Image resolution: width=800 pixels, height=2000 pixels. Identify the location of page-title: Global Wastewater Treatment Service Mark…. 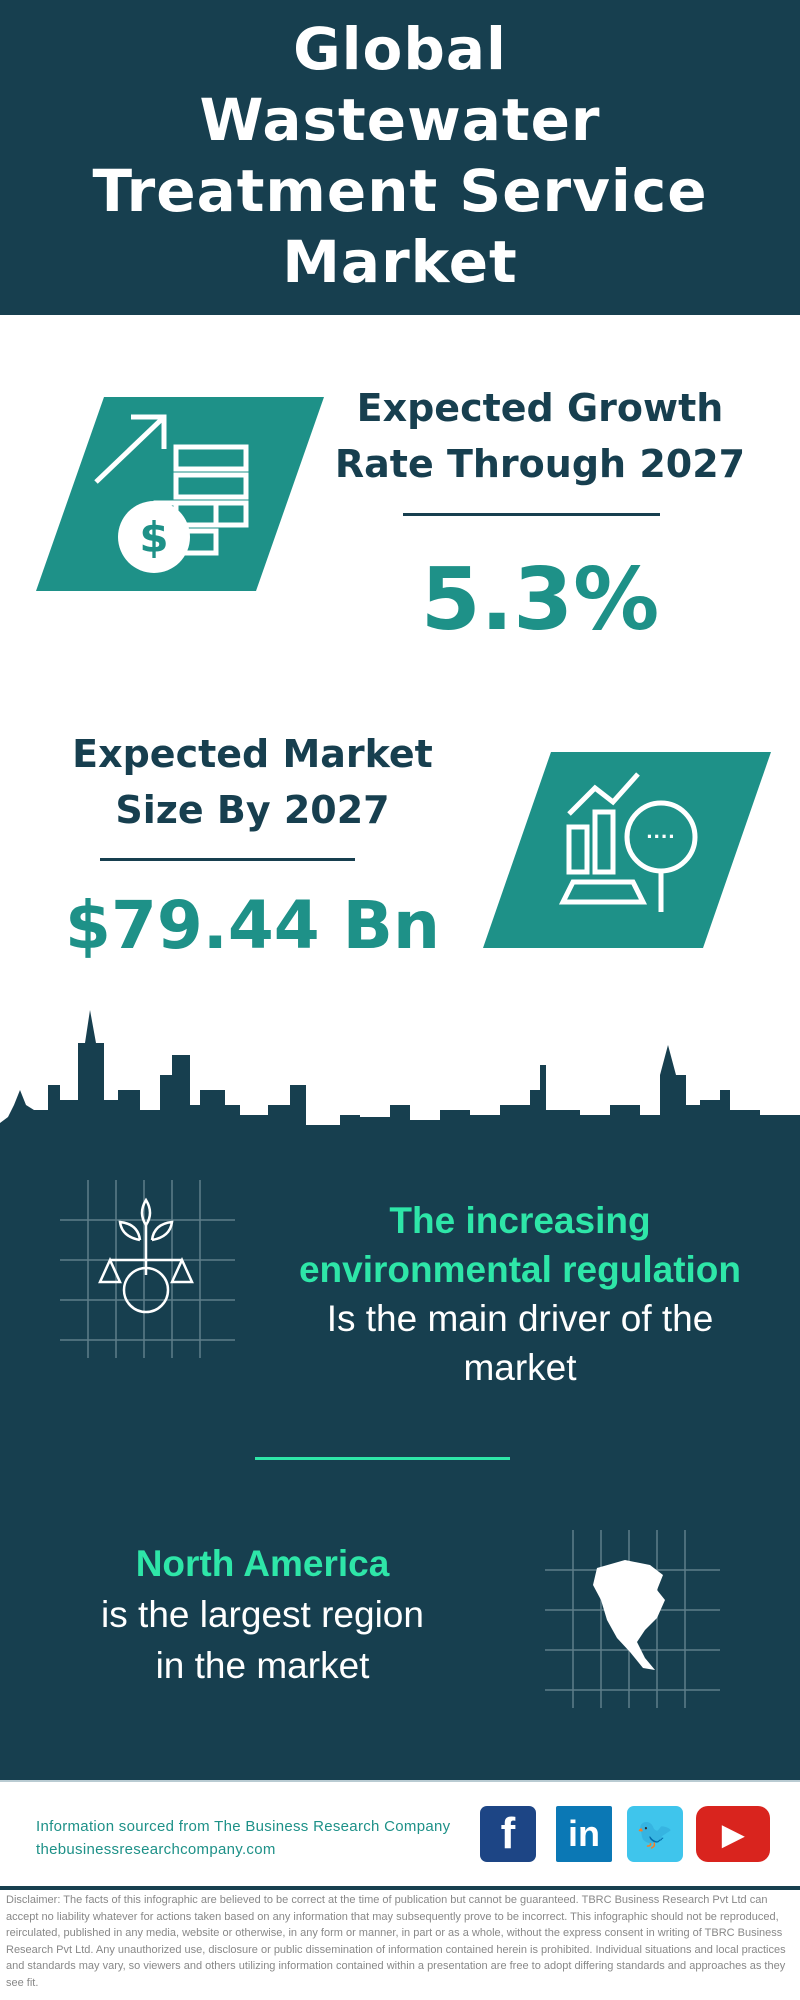
(400, 156).